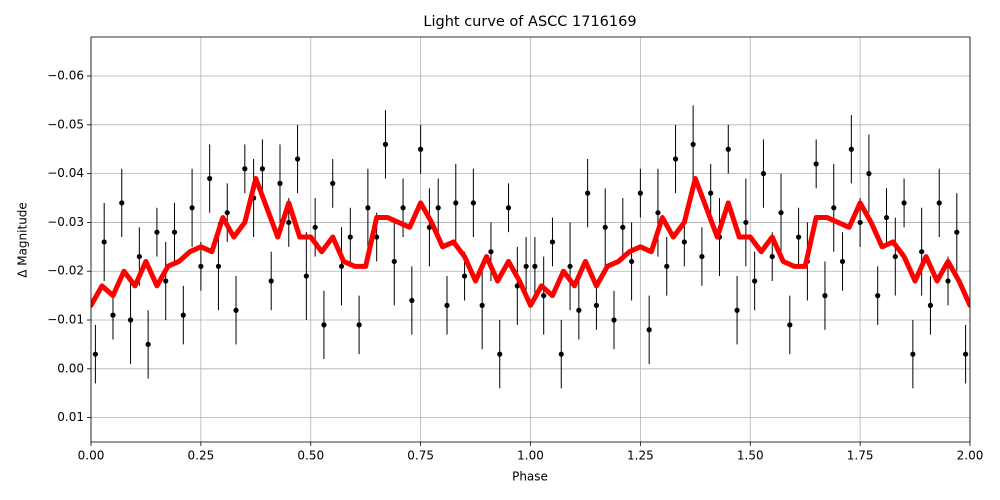  What do you see at coordinates (65, 222) in the screenshot?
I see `y-tick-label: −0.03` at bounding box center [65, 222].